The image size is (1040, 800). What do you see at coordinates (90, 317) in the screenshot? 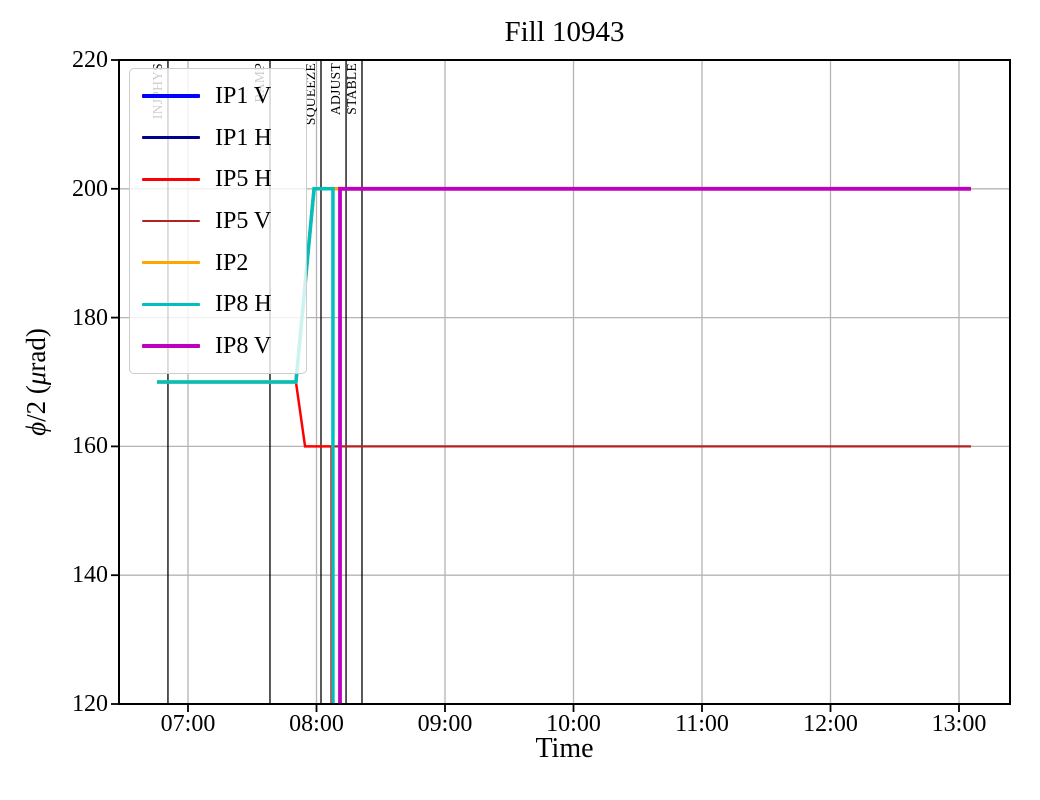
I see `y-tick-label: 180` at bounding box center [90, 317].